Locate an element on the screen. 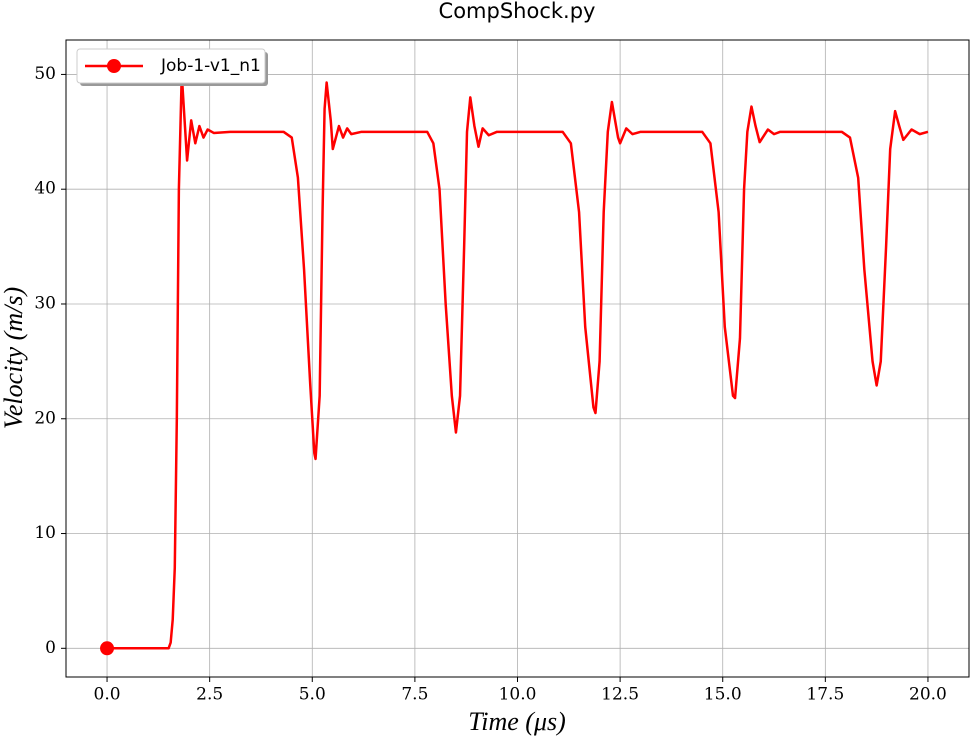  legend-label: Job-1-v1_n1 is located at coordinates (210, 66).